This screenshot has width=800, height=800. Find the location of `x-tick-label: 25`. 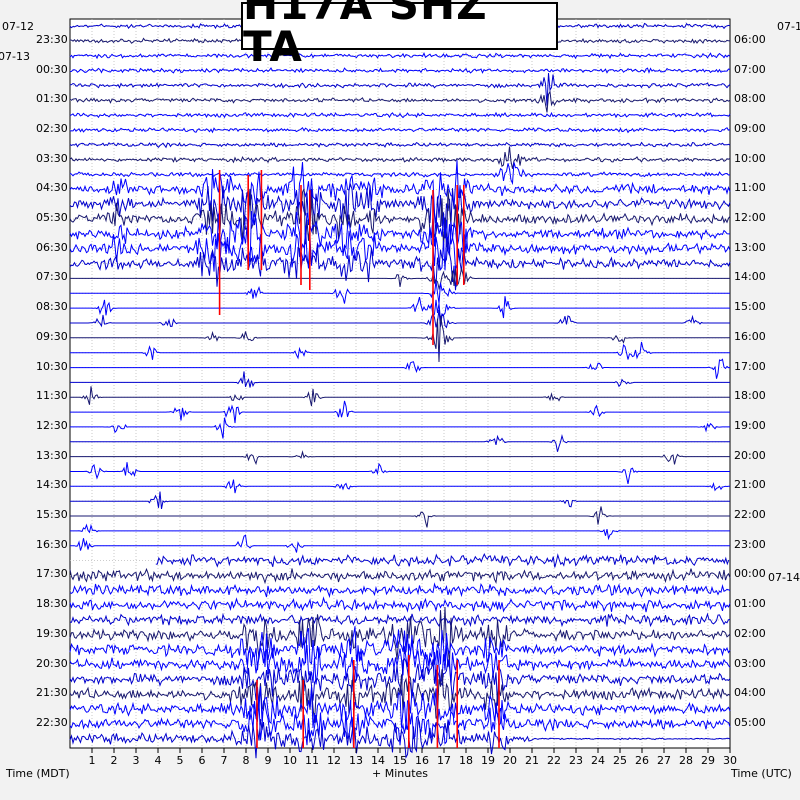

x-tick-label: 25 is located at coordinates (620, 760).